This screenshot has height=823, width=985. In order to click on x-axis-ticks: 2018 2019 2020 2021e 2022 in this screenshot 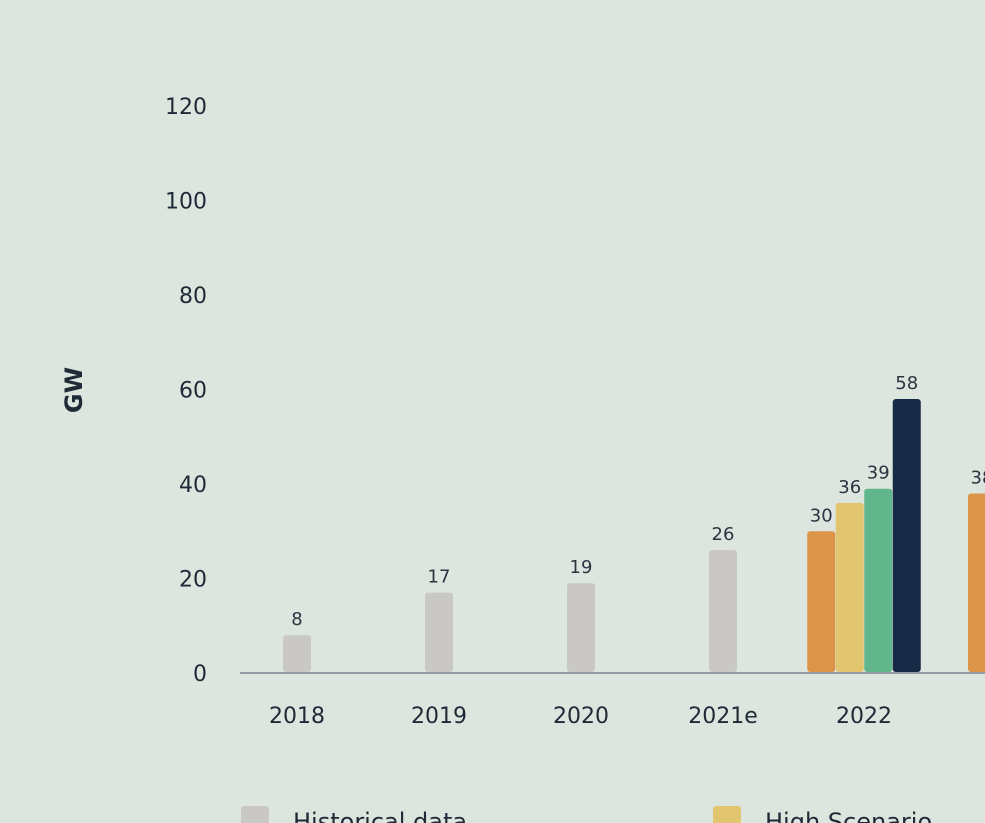, I will do `click(580, 716)`.